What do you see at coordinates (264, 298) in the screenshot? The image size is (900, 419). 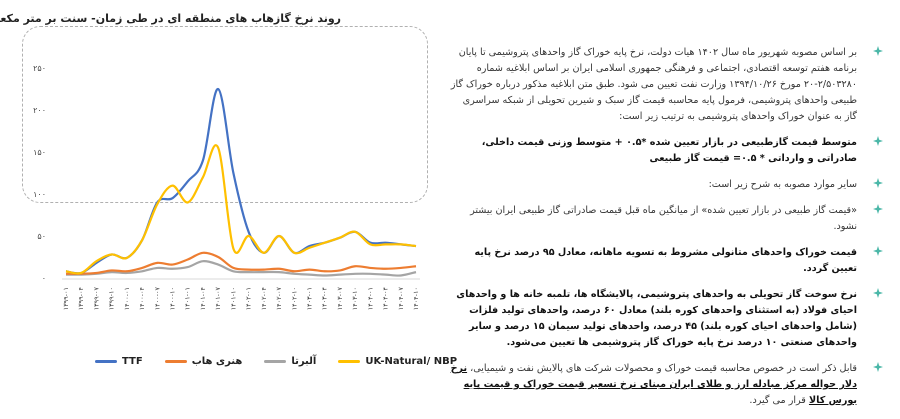 I see `svg-text: ۱۴۰۲-۰۴` at bounding box center [264, 298].